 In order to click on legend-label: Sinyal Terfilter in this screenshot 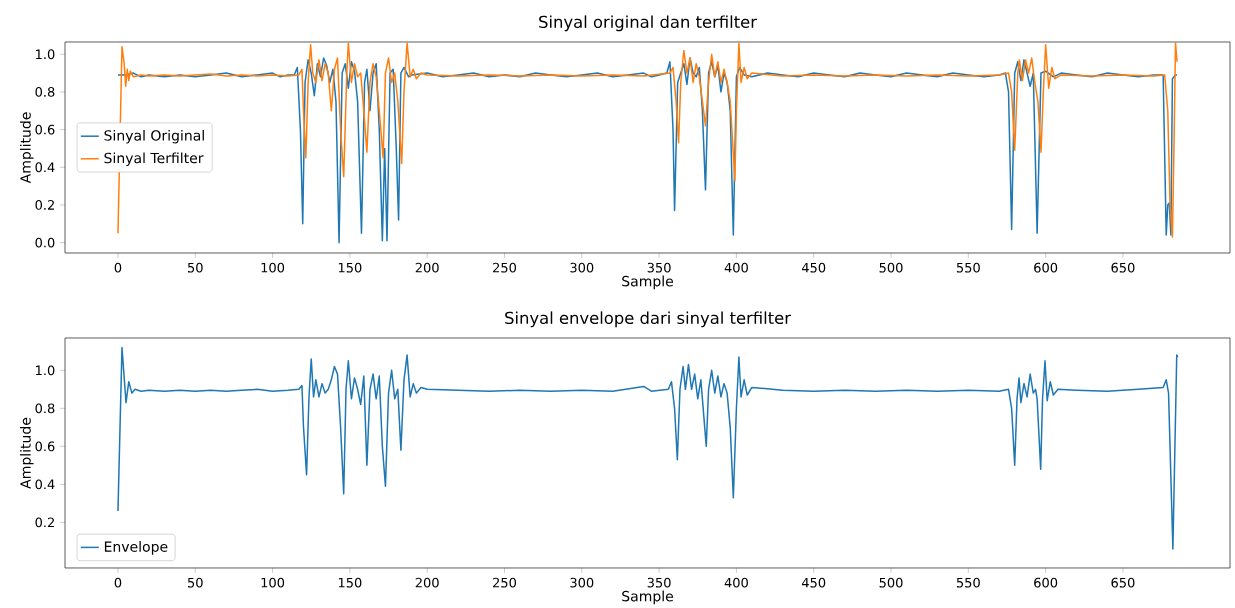, I will do `click(154, 159)`.